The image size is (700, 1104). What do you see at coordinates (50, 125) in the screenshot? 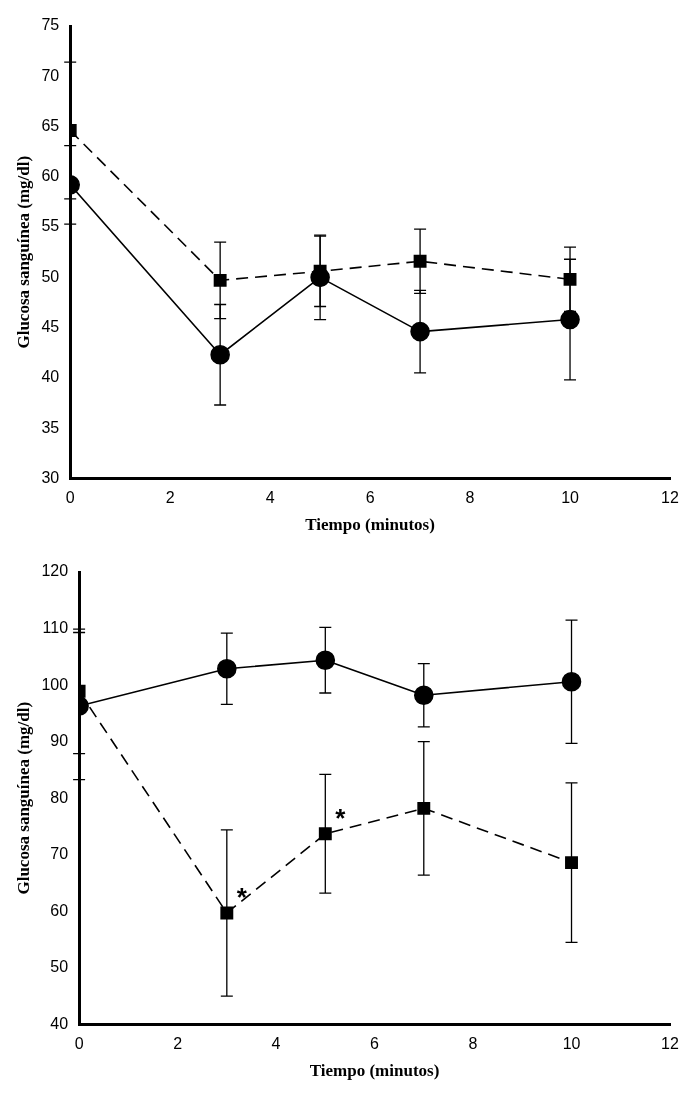
I see `y-tick-label: 65` at bounding box center [50, 125].